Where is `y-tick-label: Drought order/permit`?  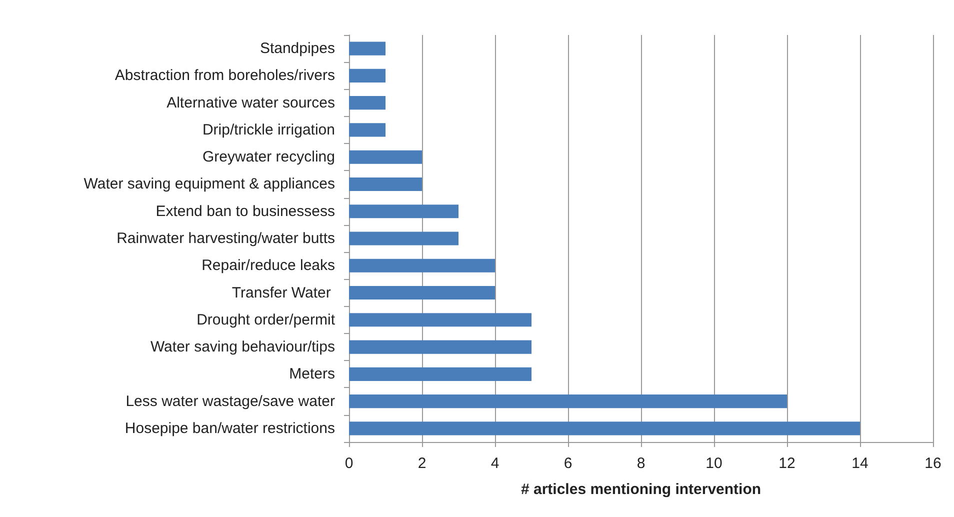 y-tick-label: Drought order/permit is located at coordinates (266, 319).